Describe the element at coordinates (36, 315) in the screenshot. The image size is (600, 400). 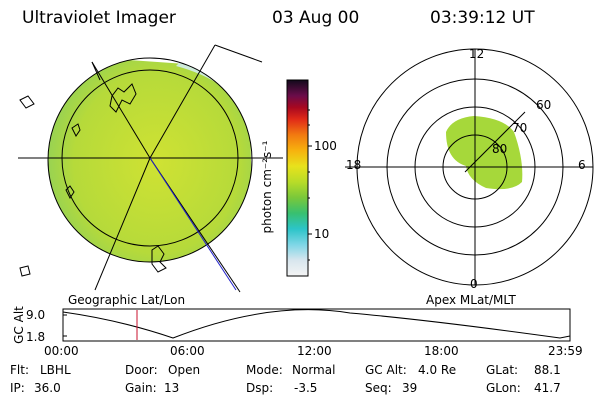
I see `timeline-ytick-9: 9.0` at that location.